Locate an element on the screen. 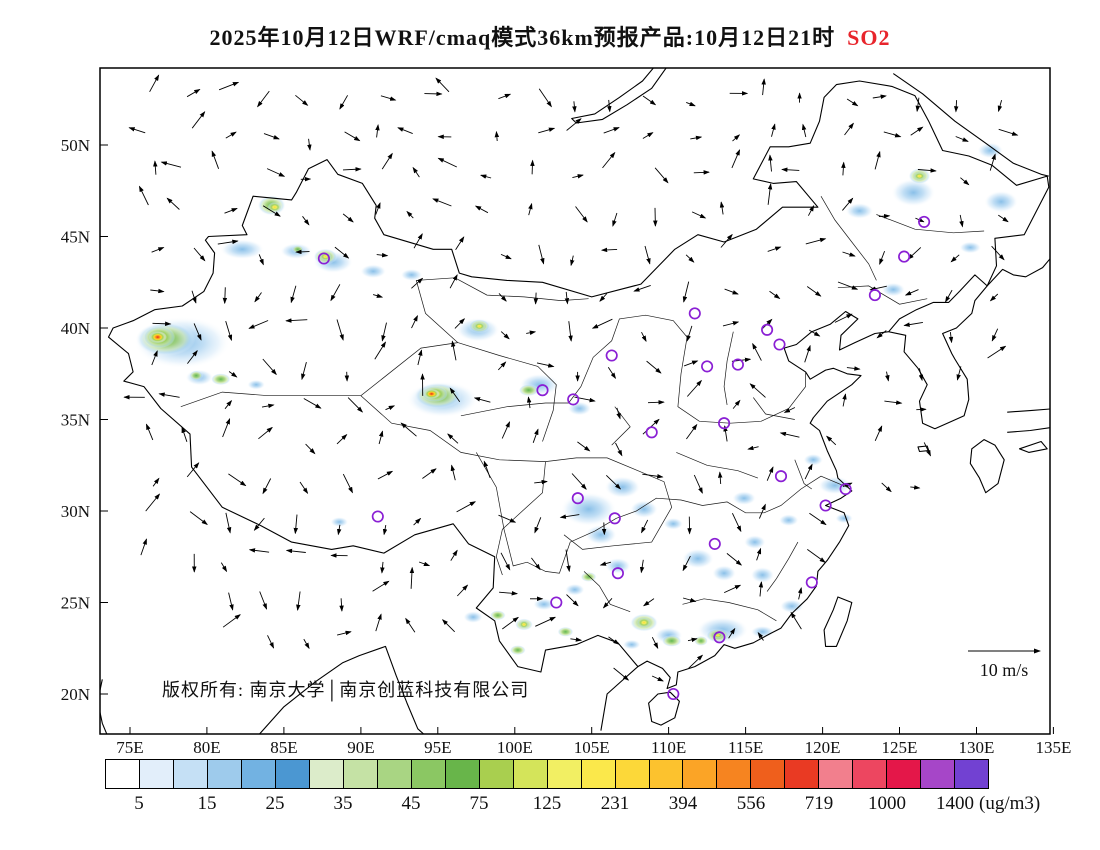 This screenshot has height=850, width=1100. lon-tick-label: 85E is located at coordinates (283, 747).